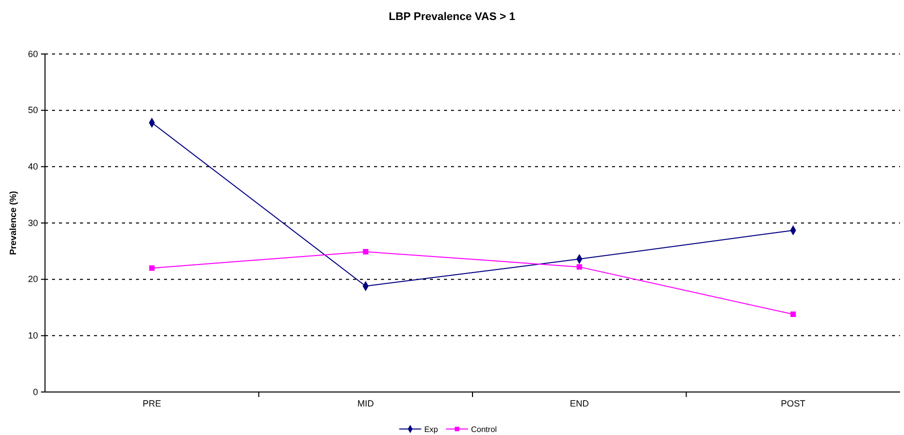 Image resolution: width=904 pixels, height=435 pixels. Describe the element at coordinates (152, 403) in the screenshot. I see `x-tick-label: PRE` at that location.